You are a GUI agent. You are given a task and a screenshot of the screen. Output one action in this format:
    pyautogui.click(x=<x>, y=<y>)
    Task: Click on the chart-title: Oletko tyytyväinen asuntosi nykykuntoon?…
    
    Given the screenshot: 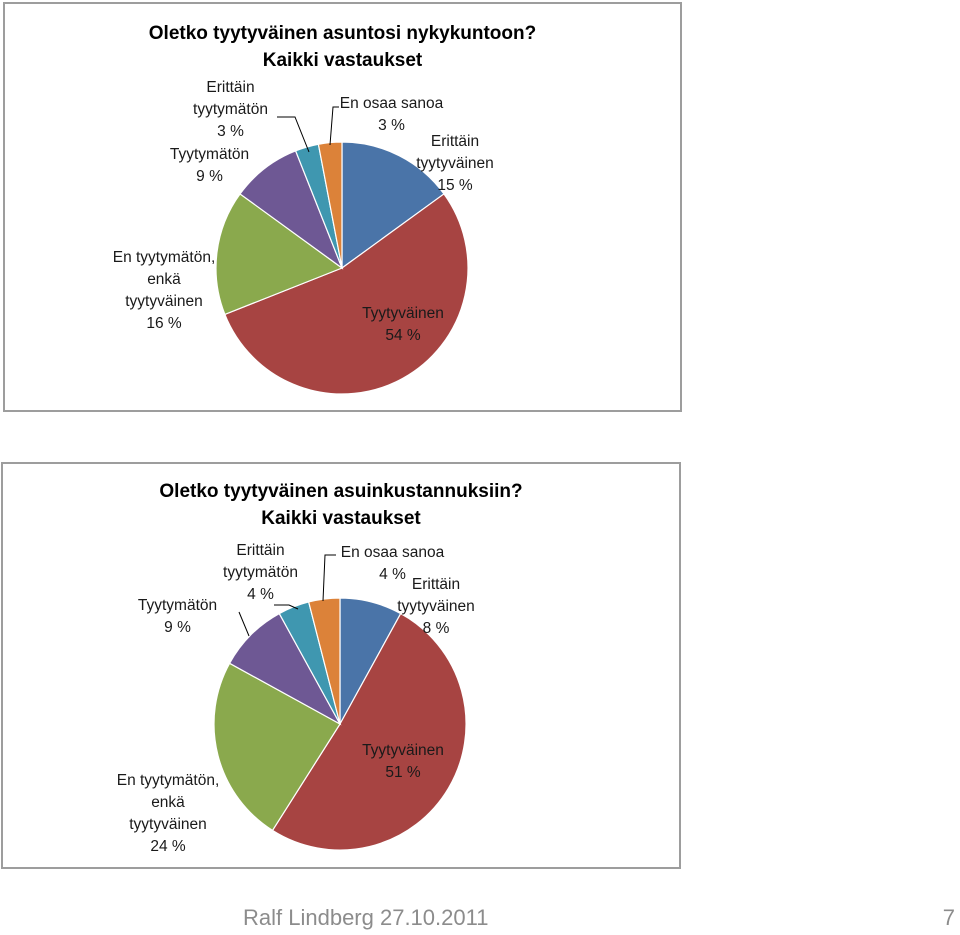 What is the action you would take?
    pyautogui.click(x=342, y=47)
    